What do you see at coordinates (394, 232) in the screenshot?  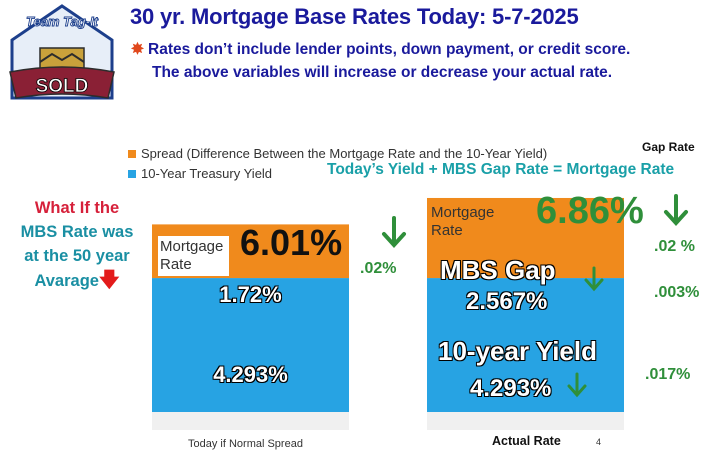 I see `left-green-down-arrow-icon` at bounding box center [394, 232].